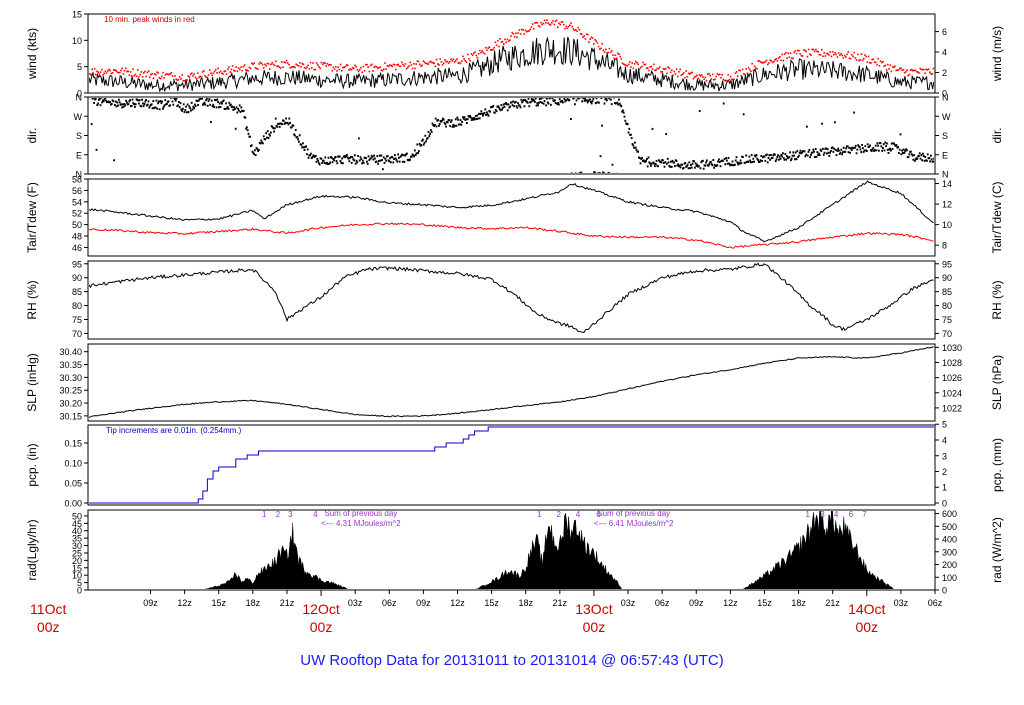 The height and width of the screenshot is (705, 1024). Describe the element at coordinates (997, 382) in the screenshot. I see `slp-ylabel-right: SLP (hPa)` at that location.